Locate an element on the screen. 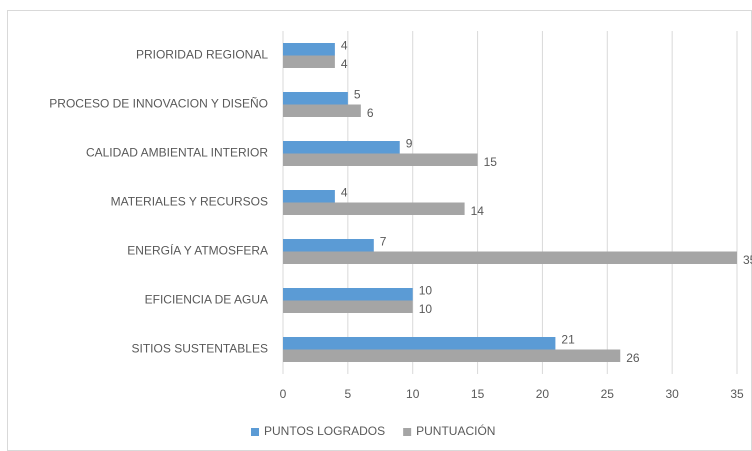 This screenshot has height=451, width=752. y-tick-label: SITIOS SUSTENTABLES is located at coordinates (200, 349).